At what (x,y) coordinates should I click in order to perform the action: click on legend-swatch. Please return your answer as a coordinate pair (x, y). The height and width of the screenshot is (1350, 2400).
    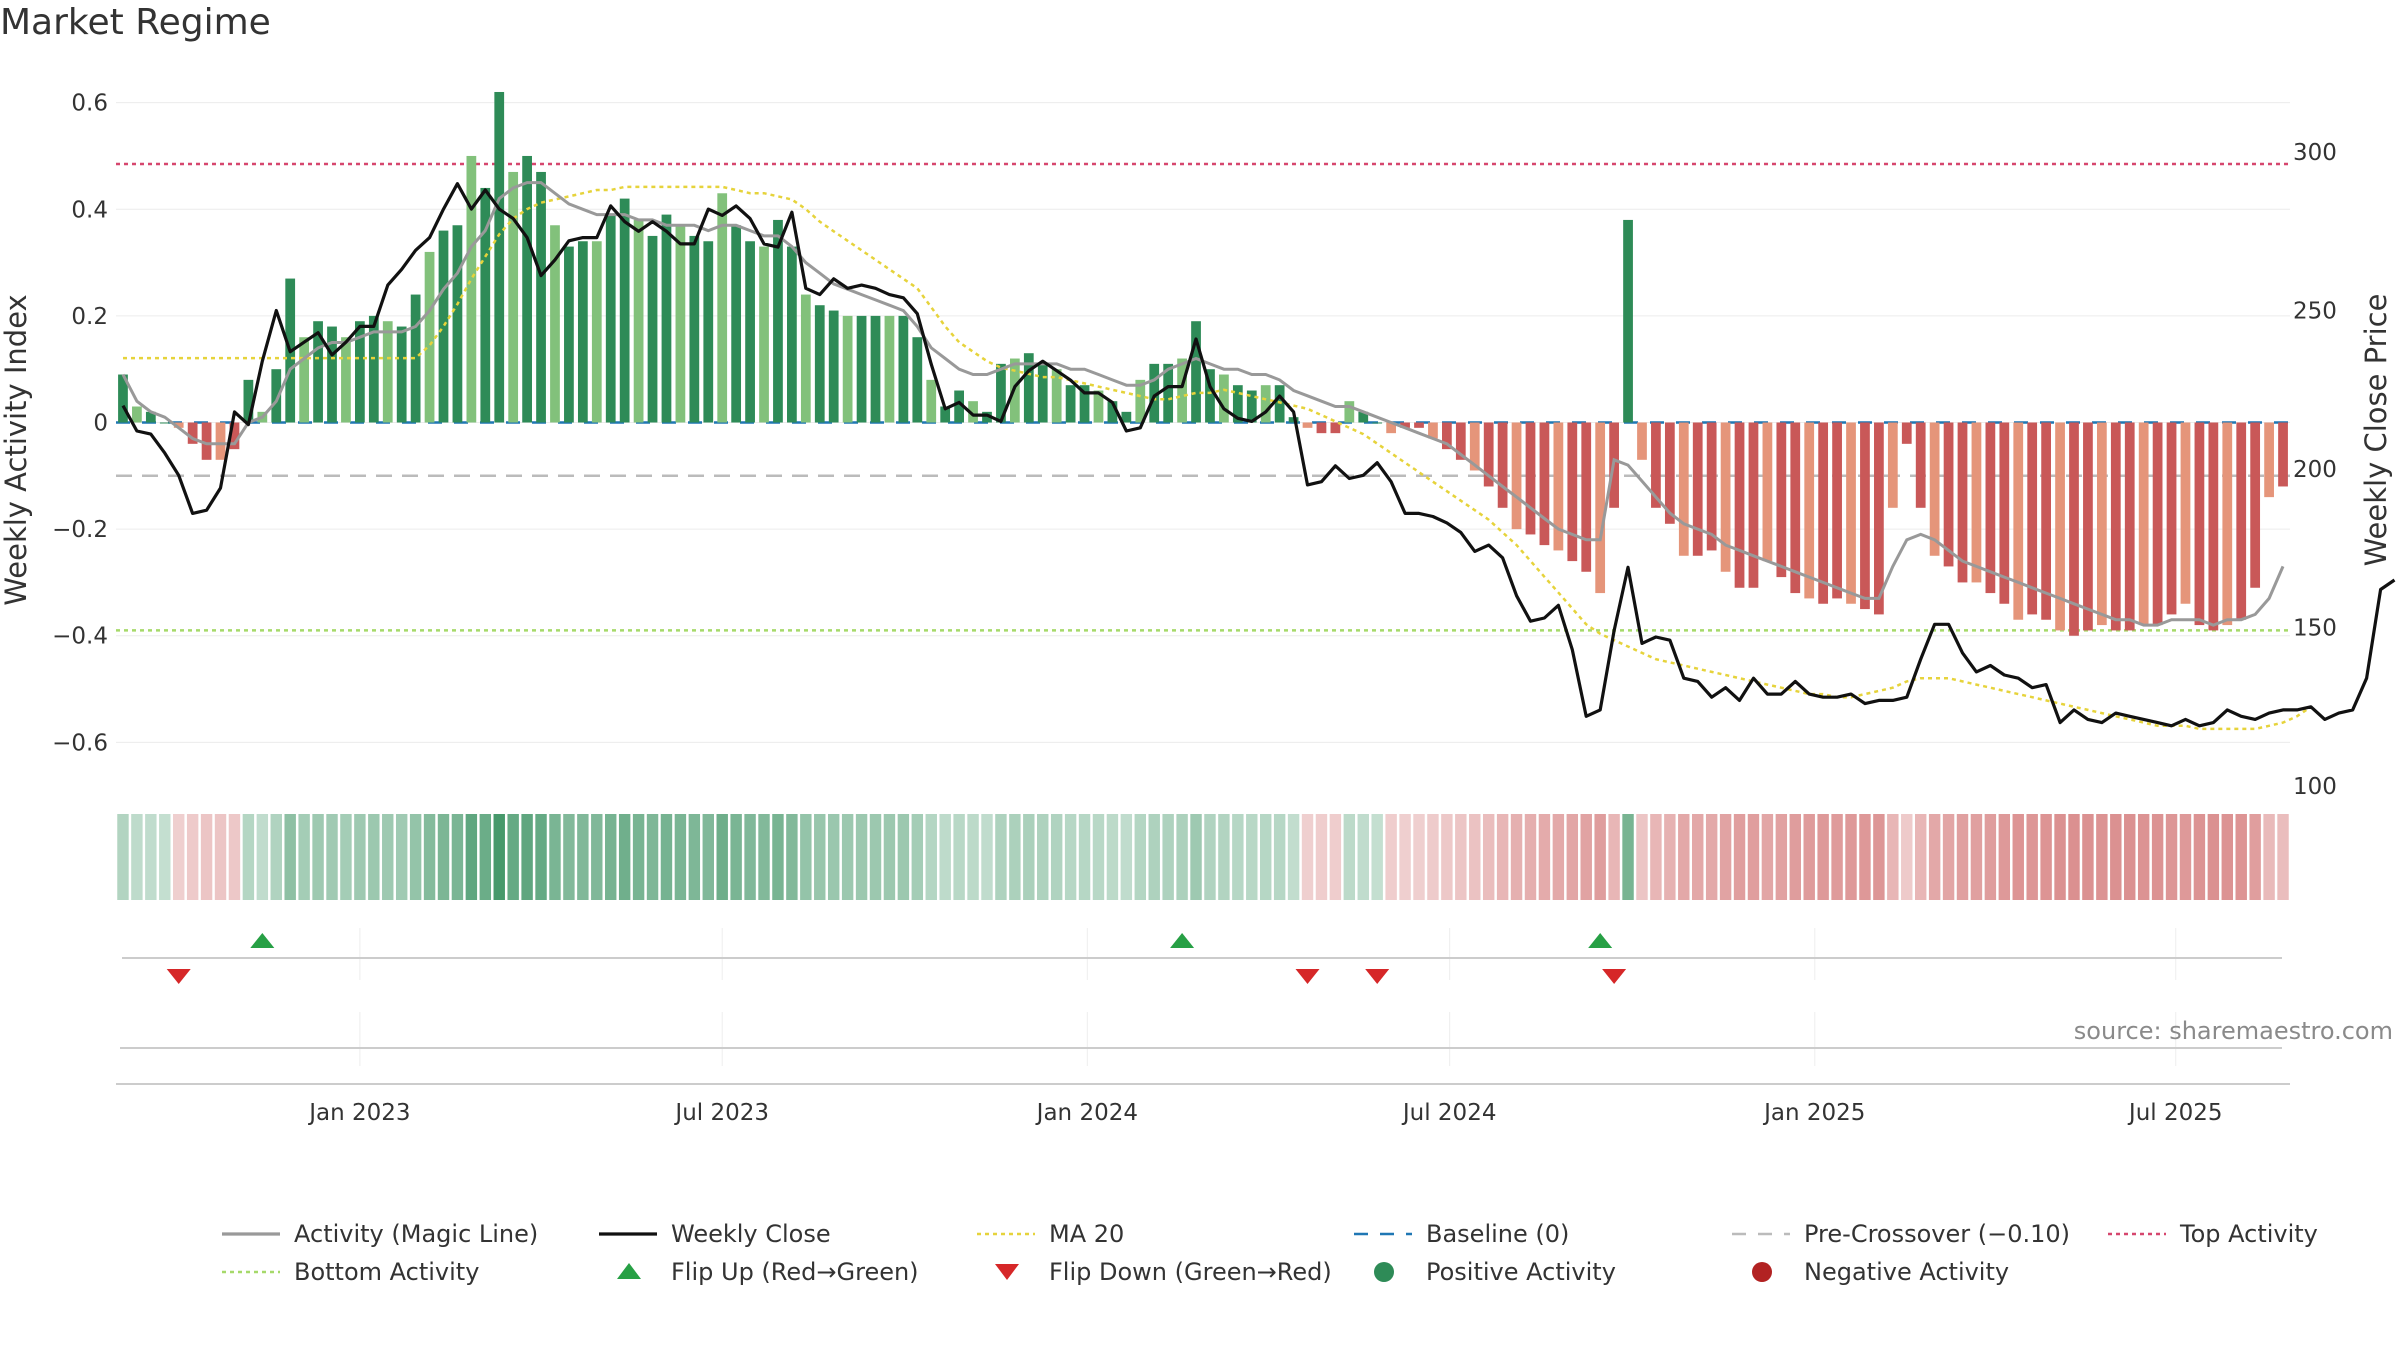
    Looking at the image, I should click on (1384, 1272).